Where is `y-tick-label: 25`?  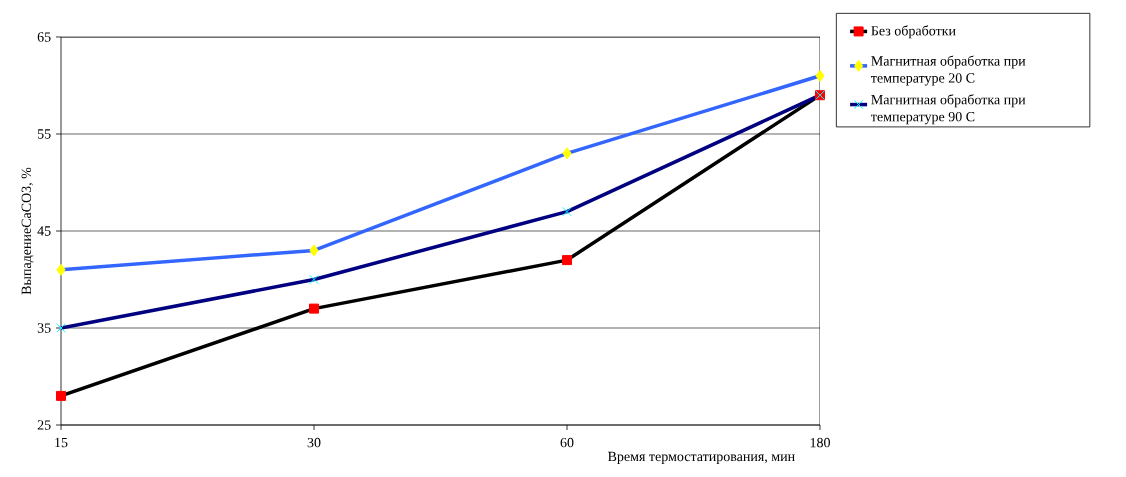 y-tick-label: 25 is located at coordinates (44, 425).